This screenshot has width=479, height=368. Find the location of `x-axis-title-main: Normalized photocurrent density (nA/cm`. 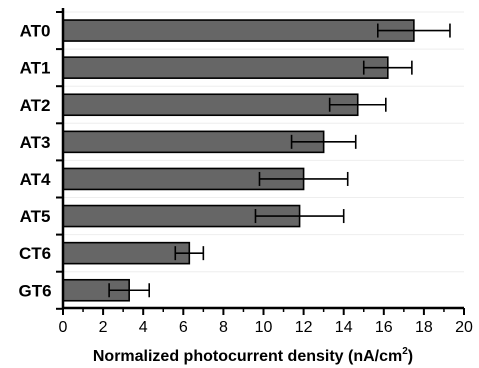

x-axis-title-main: Normalized photocurrent density (nA/cm is located at coordinates (247, 356).